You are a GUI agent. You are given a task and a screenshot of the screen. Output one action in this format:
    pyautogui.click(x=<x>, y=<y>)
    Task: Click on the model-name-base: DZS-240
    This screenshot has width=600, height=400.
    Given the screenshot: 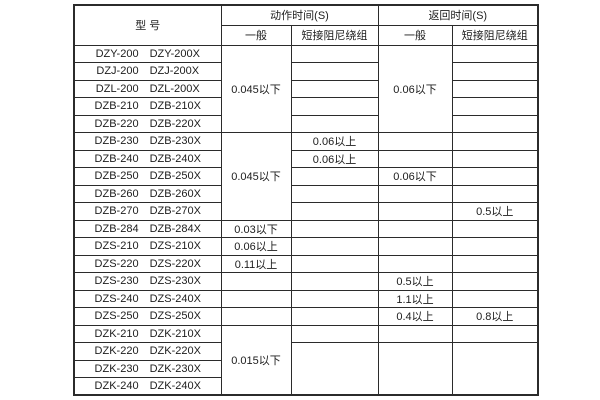 What is the action you would take?
    pyautogui.click(x=116, y=298)
    